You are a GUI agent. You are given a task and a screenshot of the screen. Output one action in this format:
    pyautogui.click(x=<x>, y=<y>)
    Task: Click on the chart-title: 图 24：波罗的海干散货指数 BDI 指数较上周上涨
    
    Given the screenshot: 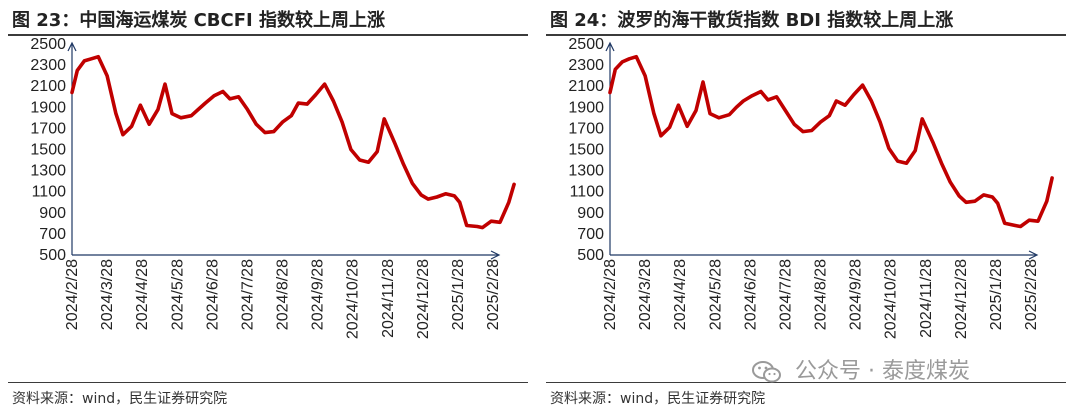 What is the action you would take?
    pyautogui.click(x=752, y=20)
    